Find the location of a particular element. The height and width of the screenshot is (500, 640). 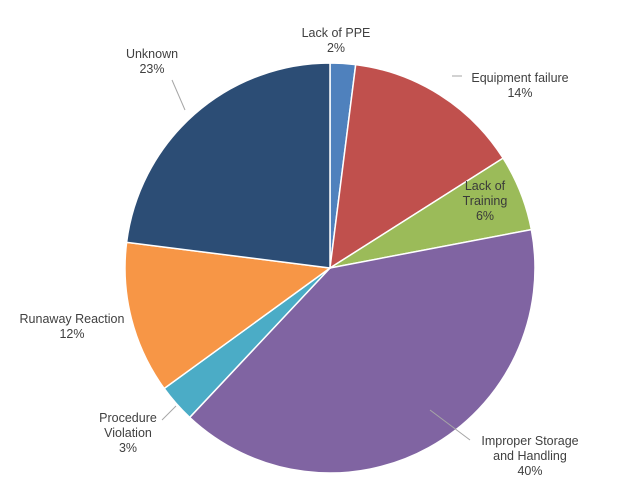

slice-percent-label: 2% is located at coordinates (336, 48).